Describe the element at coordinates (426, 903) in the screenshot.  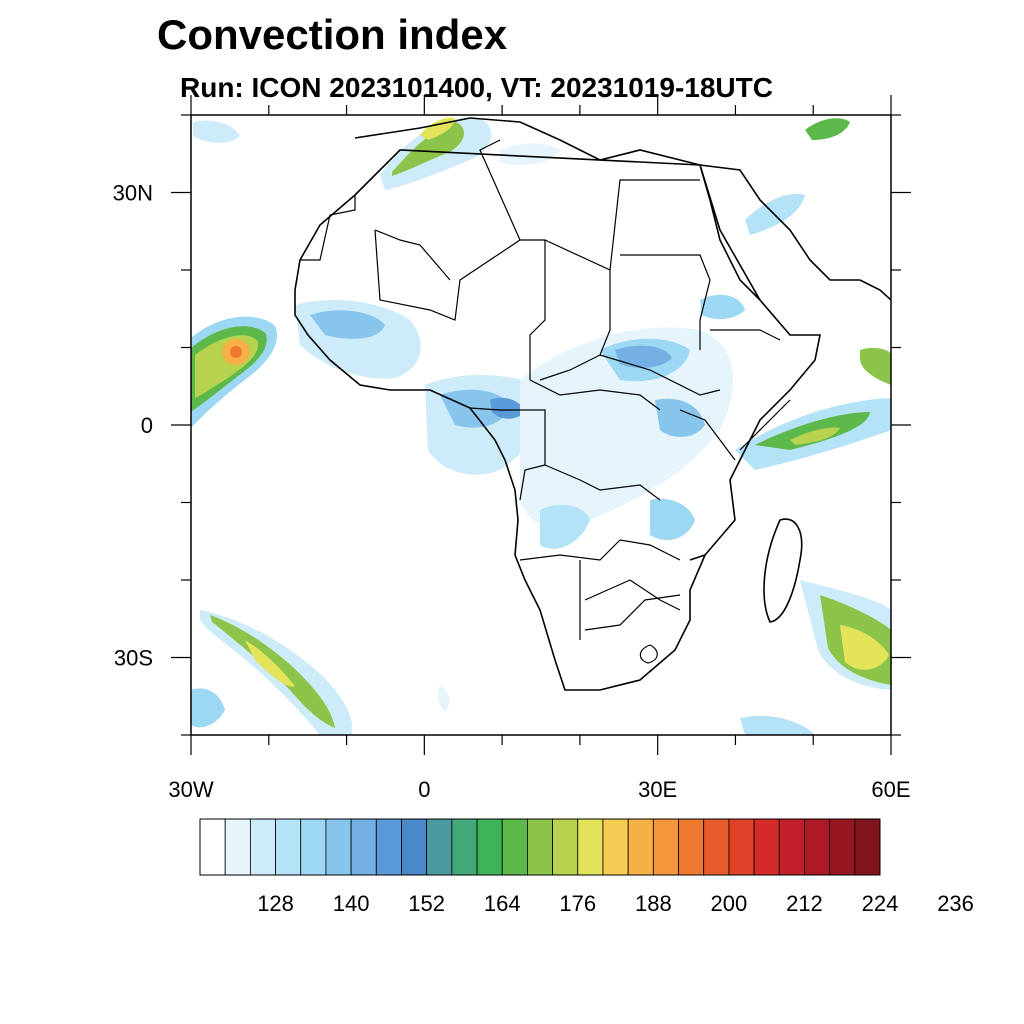
I see `colorbar-label: 152` at that location.